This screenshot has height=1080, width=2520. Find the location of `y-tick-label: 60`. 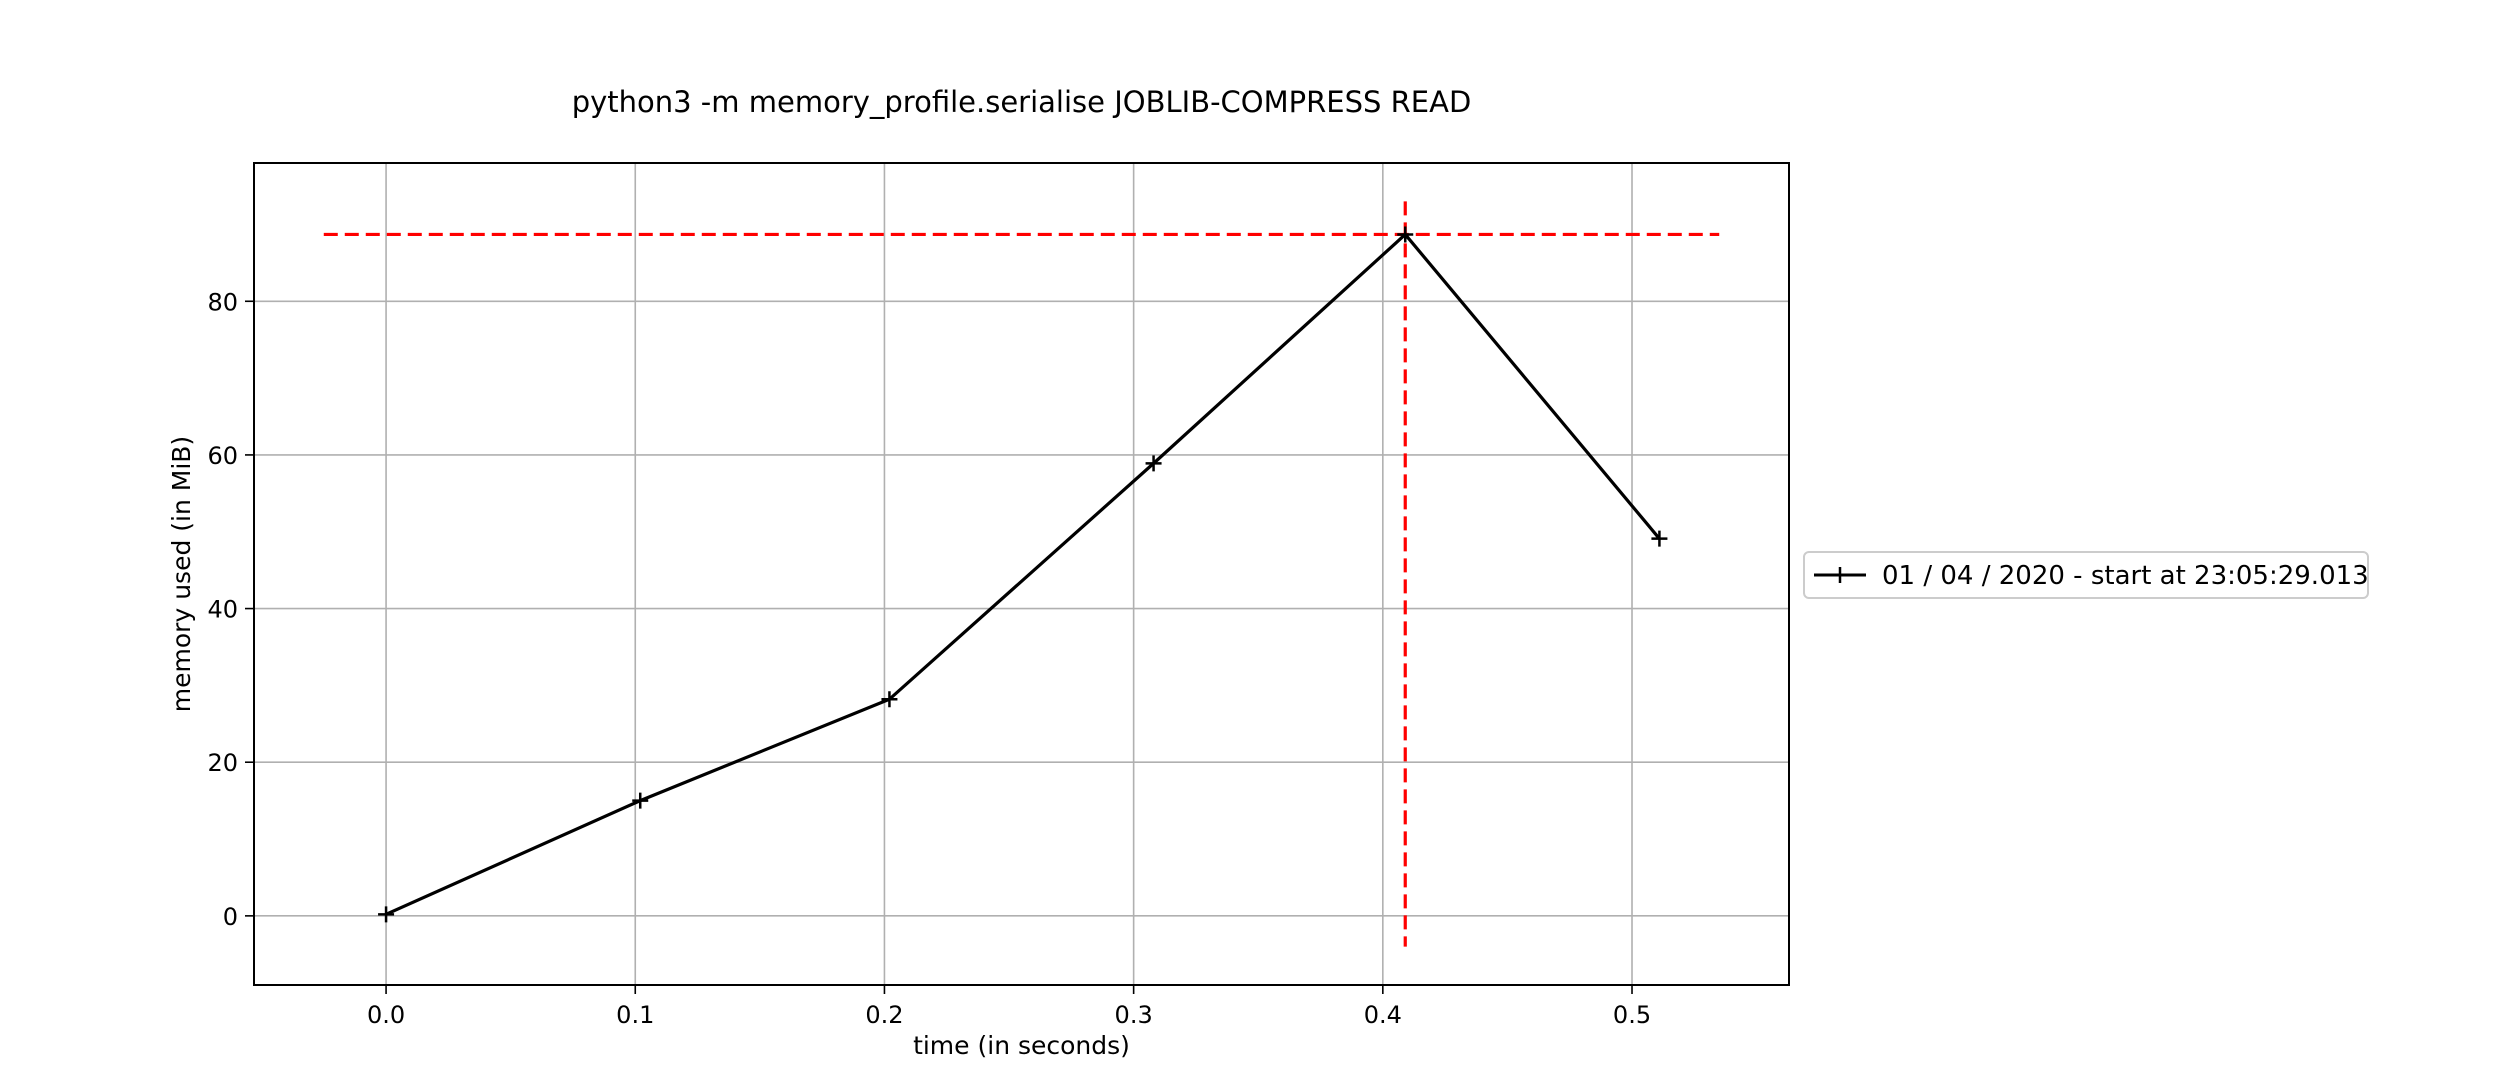

y-tick-label: 60 is located at coordinates (222, 456).